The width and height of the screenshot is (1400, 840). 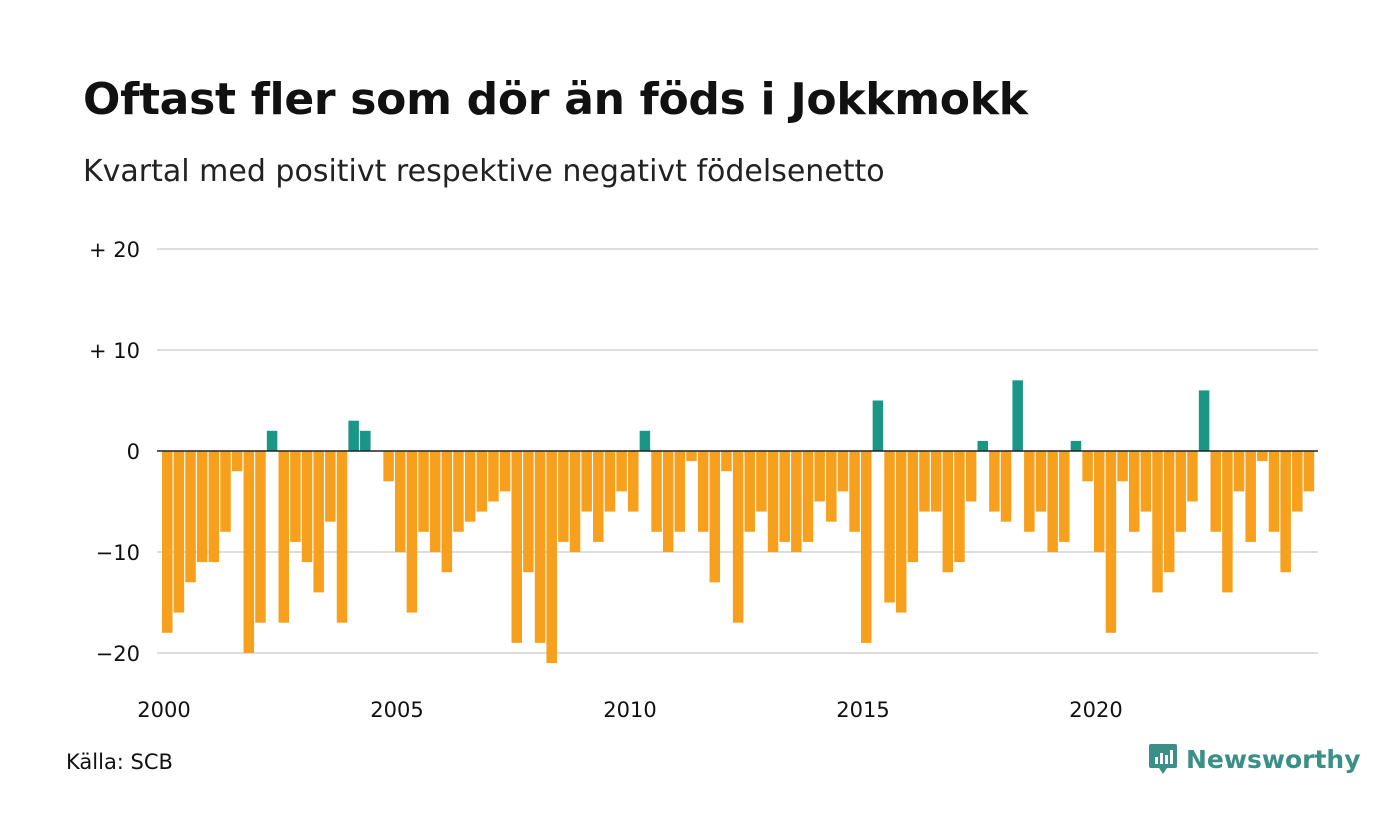 I want to click on chart-title: Oftast fler som dör än föds i Jokkmokk, so click(x=555, y=99).